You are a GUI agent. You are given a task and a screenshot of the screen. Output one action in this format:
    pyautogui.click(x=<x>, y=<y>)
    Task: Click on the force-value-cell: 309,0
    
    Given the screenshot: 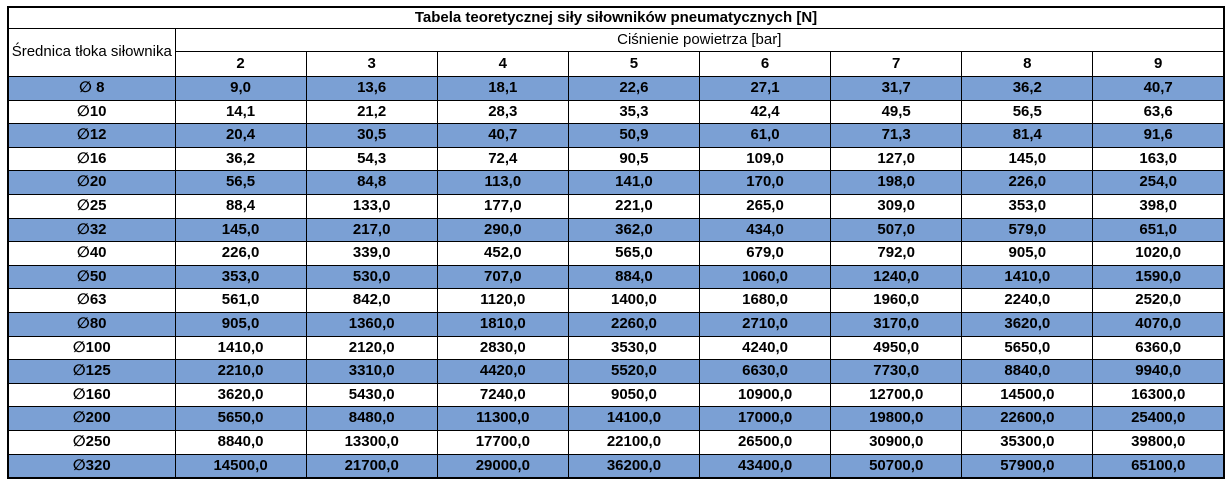 What is the action you would take?
    pyautogui.click(x=896, y=206)
    